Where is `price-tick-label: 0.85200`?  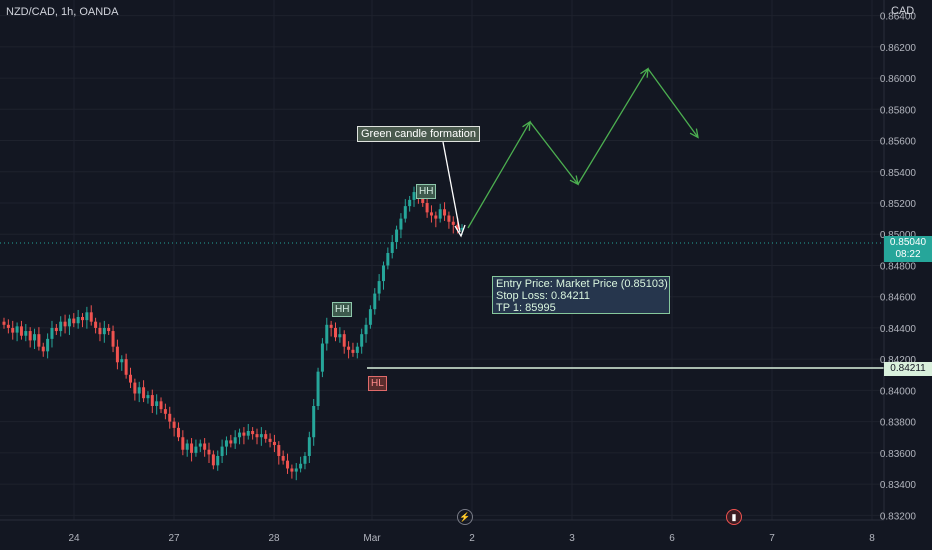 price-tick-label: 0.85200 is located at coordinates (898, 204).